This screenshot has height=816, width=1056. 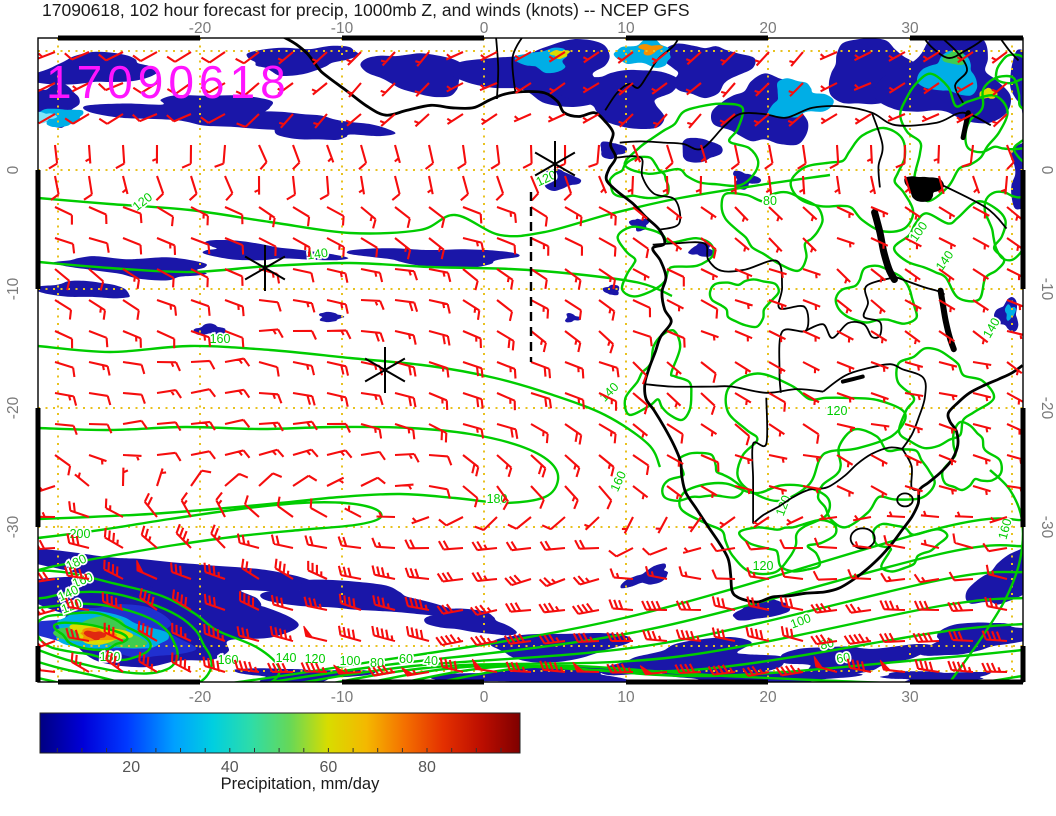 What do you see at coordinates (626, 697) in the screenshot?
I see `lon-tick-label: 10` at bounding box center [626, 697].